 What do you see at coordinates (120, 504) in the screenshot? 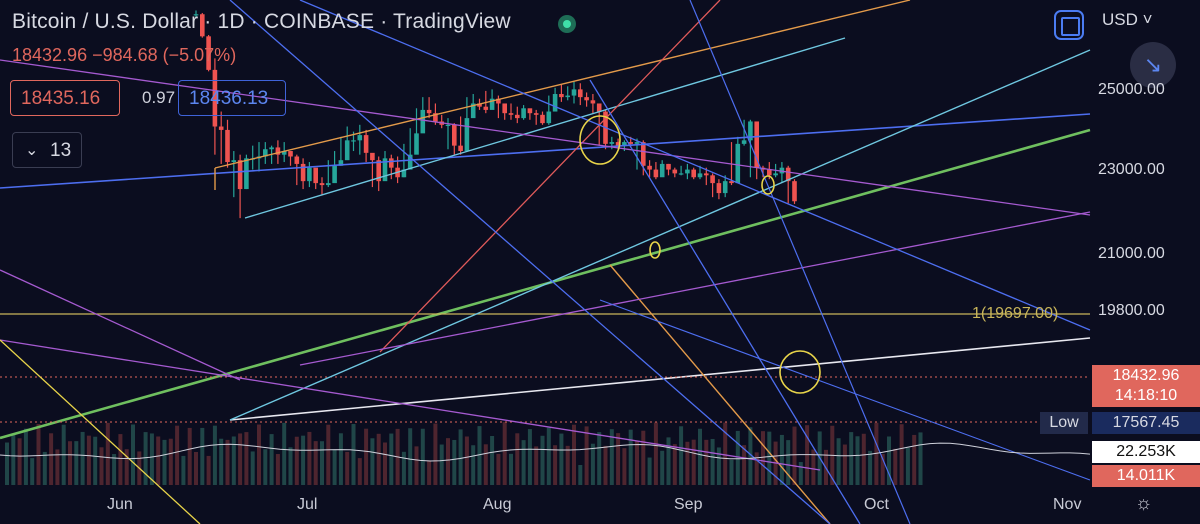
I see `x-label: Jun` at bounding box center [120, 504].